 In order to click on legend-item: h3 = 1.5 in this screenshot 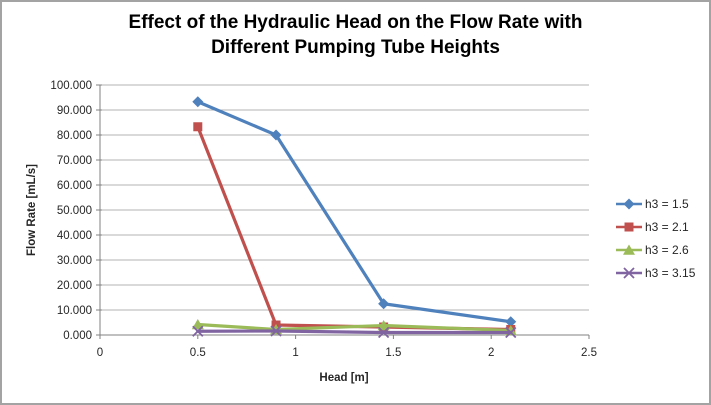, I will do `click(655, 203)`.